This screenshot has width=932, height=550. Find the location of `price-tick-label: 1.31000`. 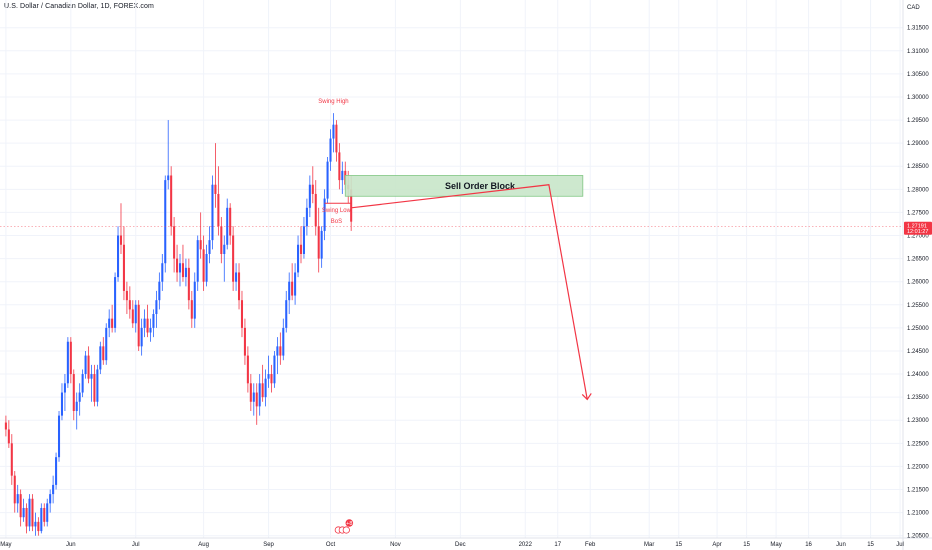

price-tick-label: 1.31000 is located at coordinates (918, 52).